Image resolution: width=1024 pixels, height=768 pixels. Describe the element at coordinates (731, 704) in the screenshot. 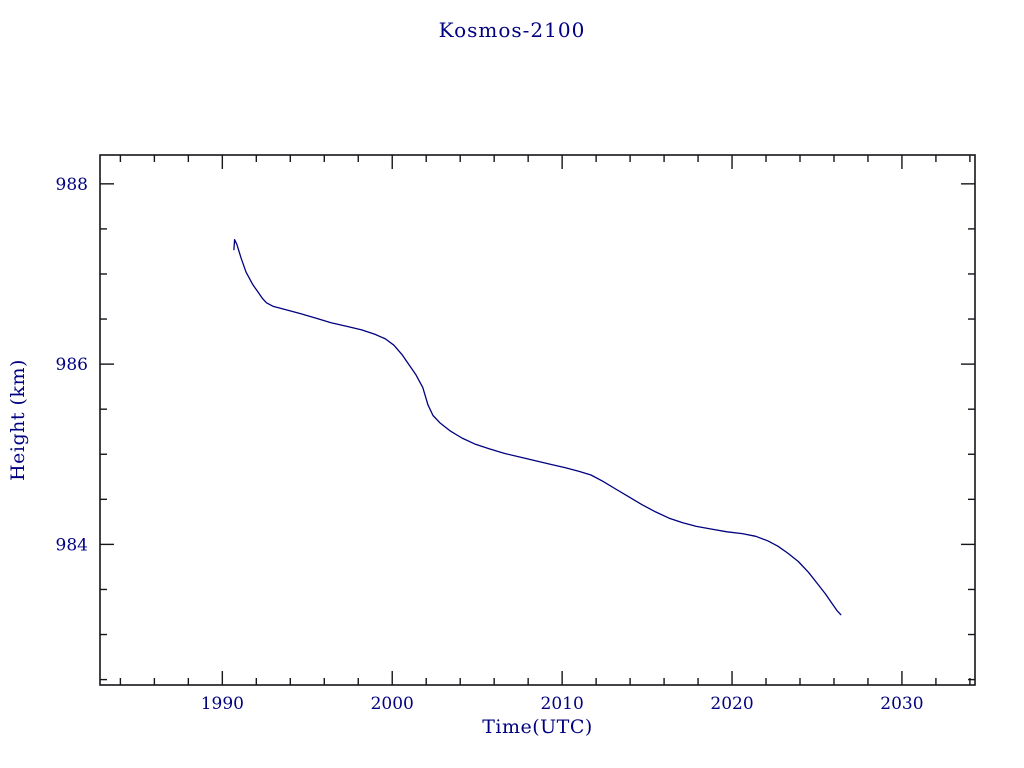

I see `x-tick-label: 2020` at that location.